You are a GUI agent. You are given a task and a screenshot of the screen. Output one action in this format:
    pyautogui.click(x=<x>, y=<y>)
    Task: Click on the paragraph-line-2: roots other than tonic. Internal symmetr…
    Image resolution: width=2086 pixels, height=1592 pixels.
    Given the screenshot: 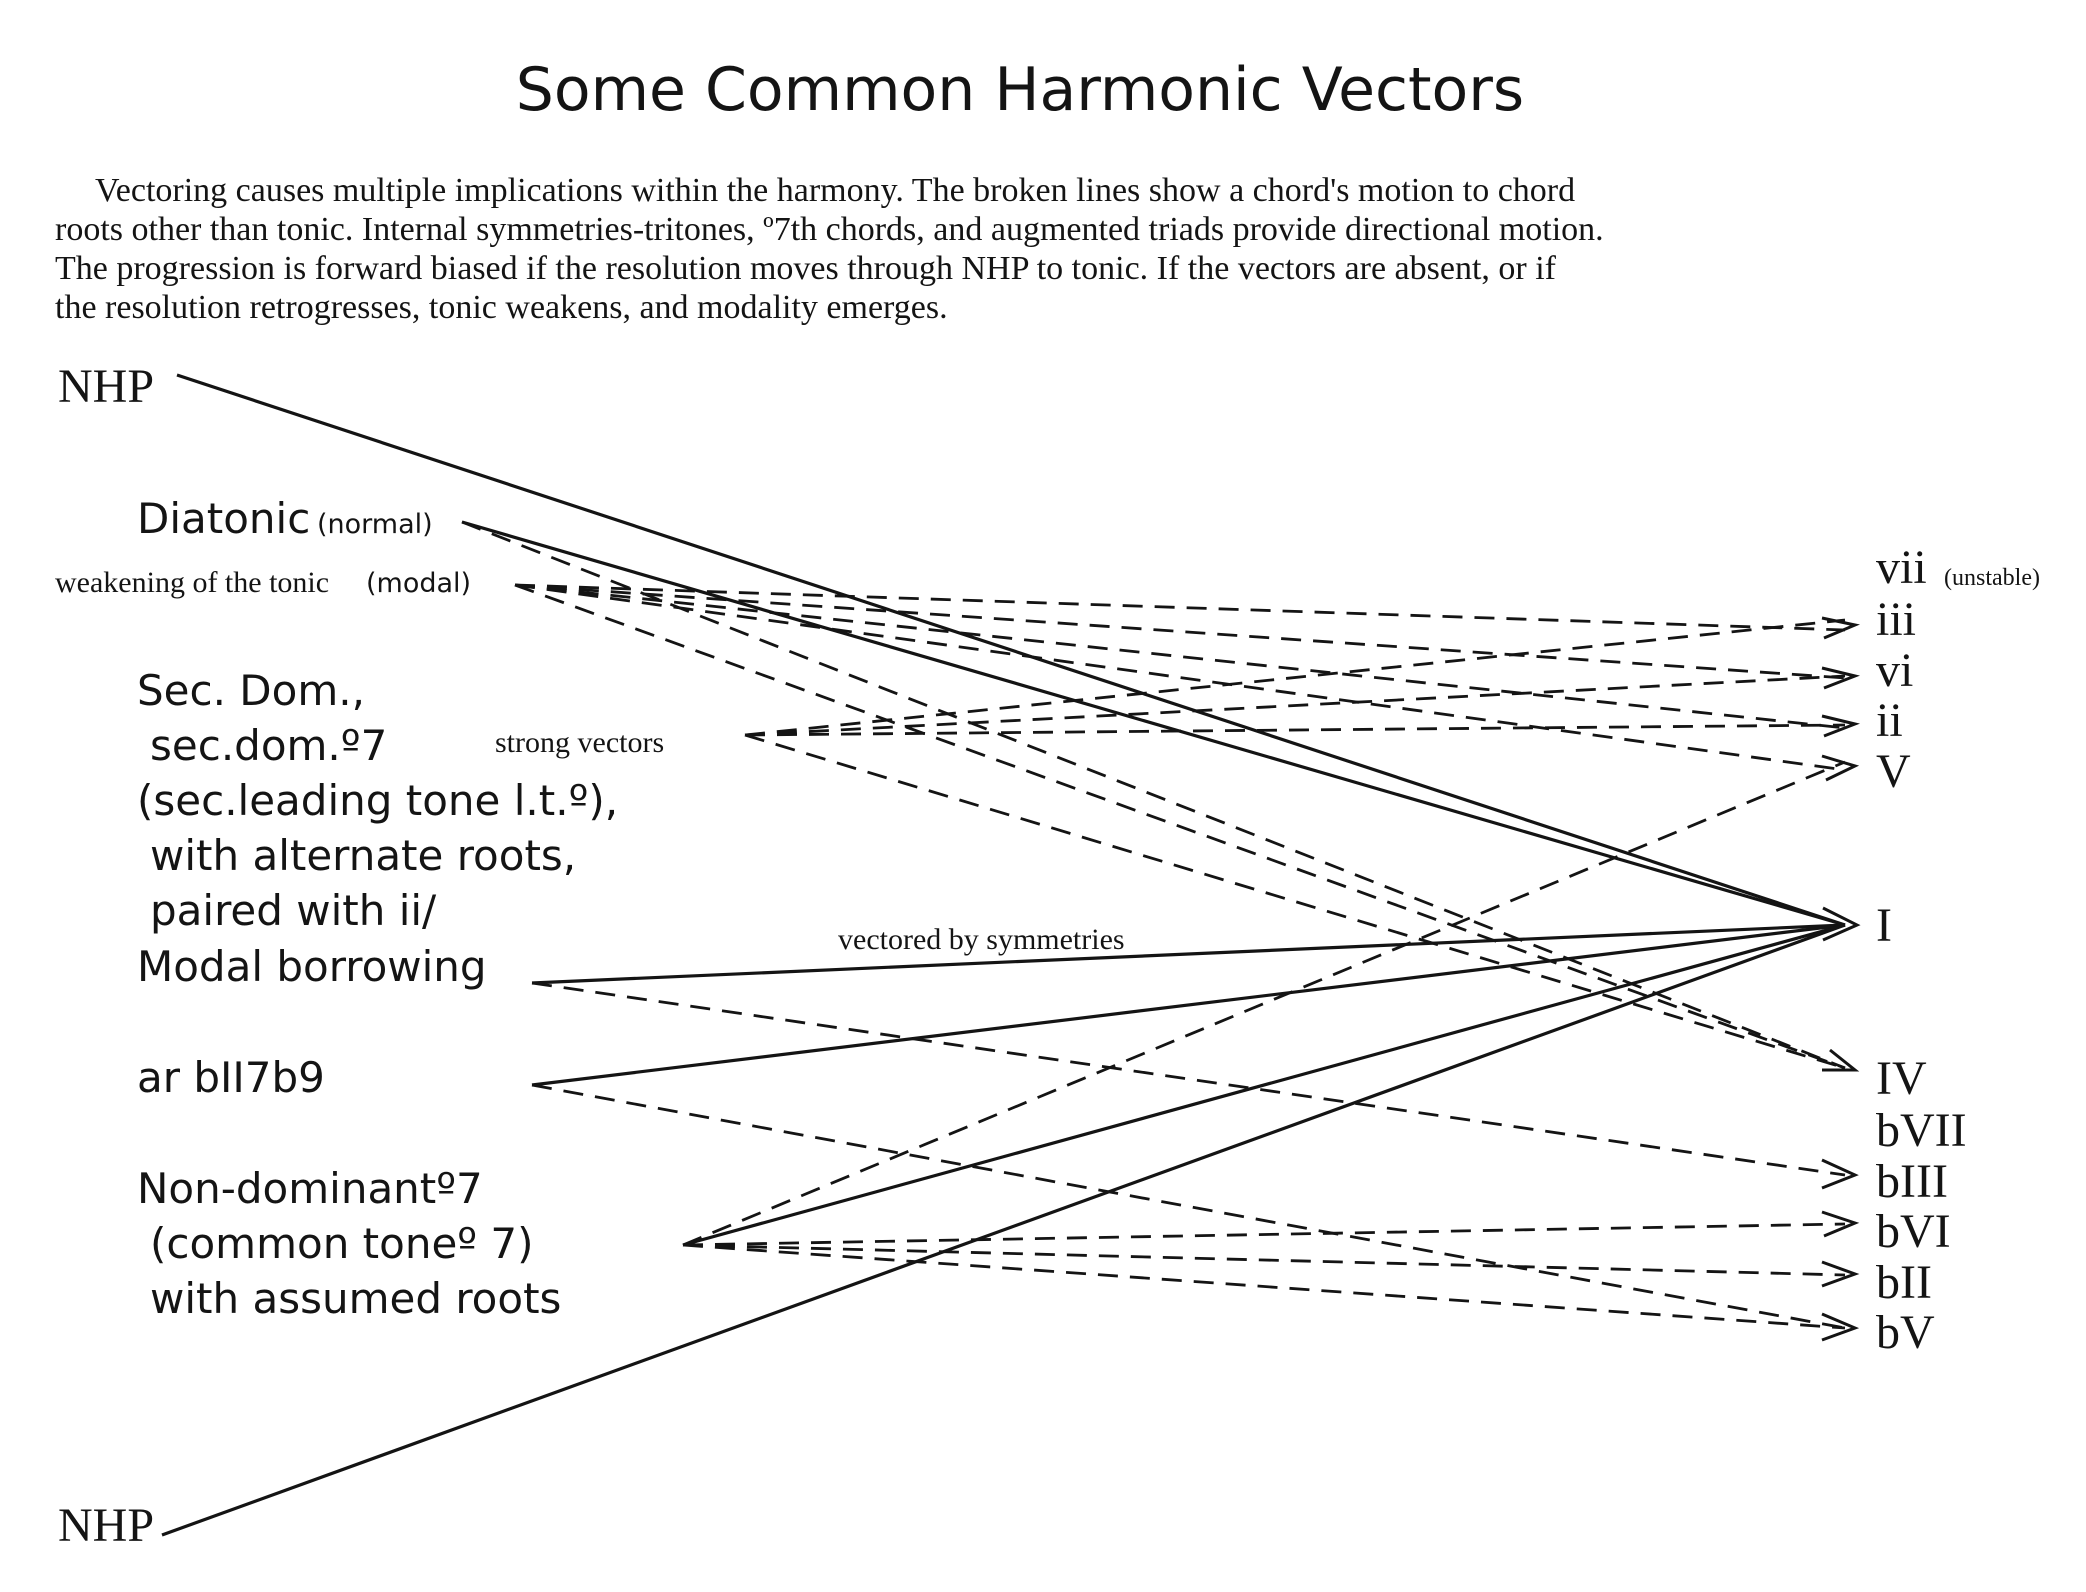 What is the action you would take?
    pyautogui.click(x=829, y=229)
    